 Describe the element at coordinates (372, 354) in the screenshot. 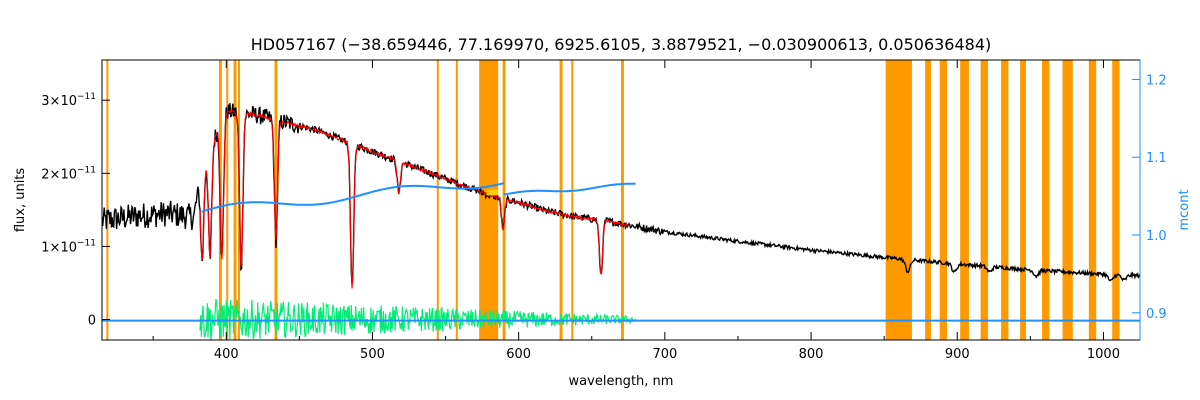

I see `x-tick-label: 500` at that location.